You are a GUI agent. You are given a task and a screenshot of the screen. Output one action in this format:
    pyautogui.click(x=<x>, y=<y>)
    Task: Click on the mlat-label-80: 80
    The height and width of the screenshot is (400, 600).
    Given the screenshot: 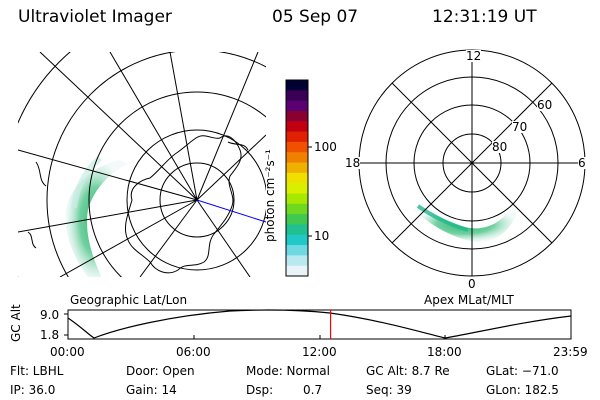 What is the action you would take?
    pyautogui.click(x=500, y=147)
    